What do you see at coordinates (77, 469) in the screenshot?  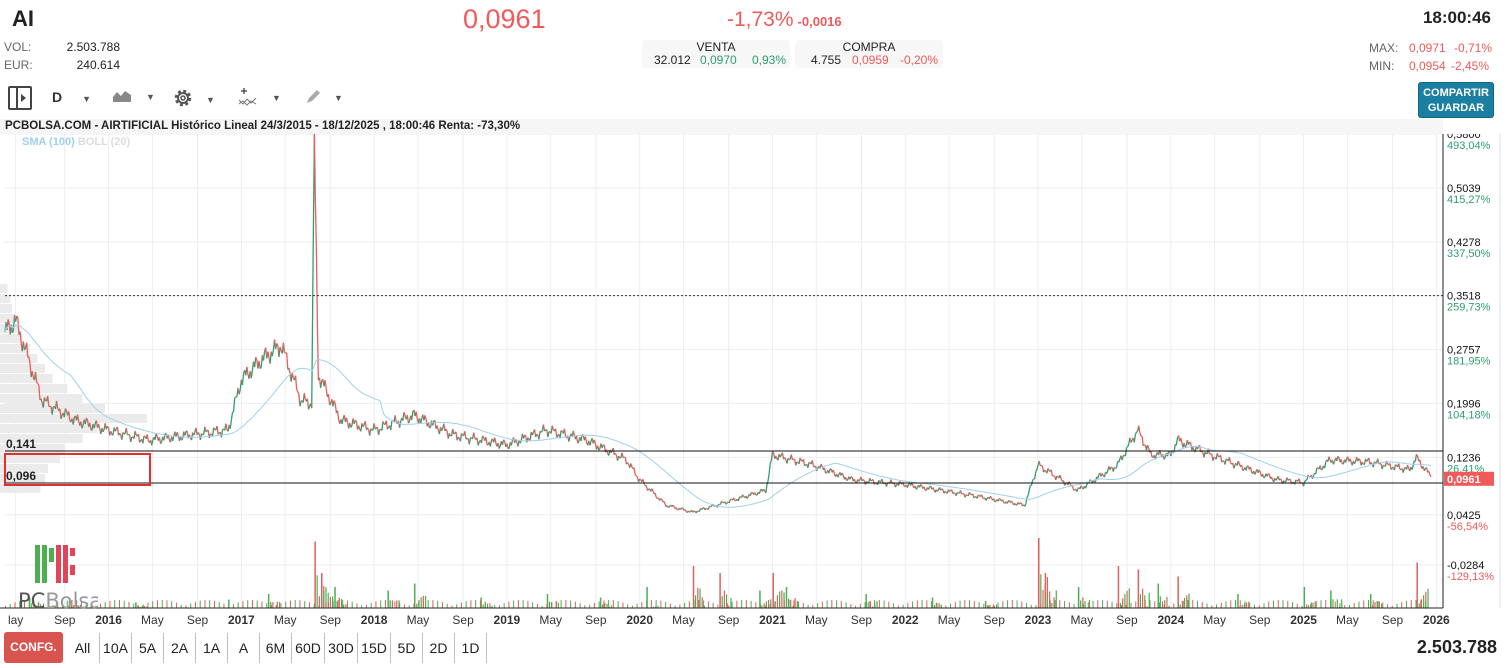 I see `level-range-box` at bounding box center [77, 469].